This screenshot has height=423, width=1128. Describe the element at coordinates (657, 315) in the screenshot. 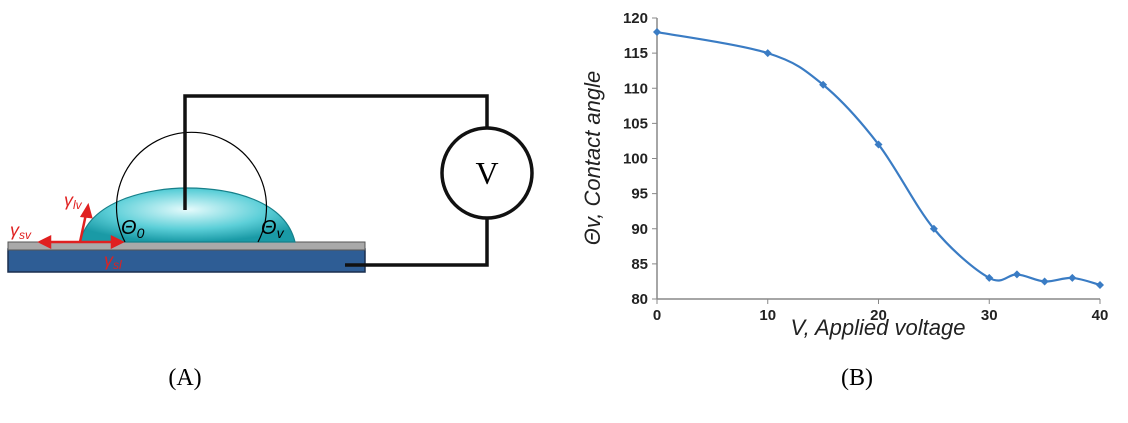

I see `x-tick-label: 0` at that location.